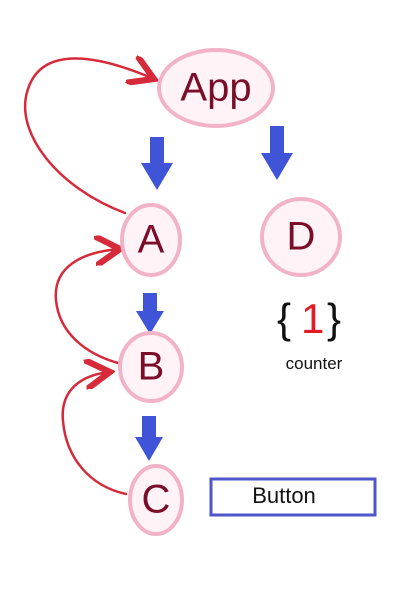 The width and height of the screenshot is (417, 604). Describe the element at coordinates (284, 495) in the screenshot. I see `button-label: Button` at that location.